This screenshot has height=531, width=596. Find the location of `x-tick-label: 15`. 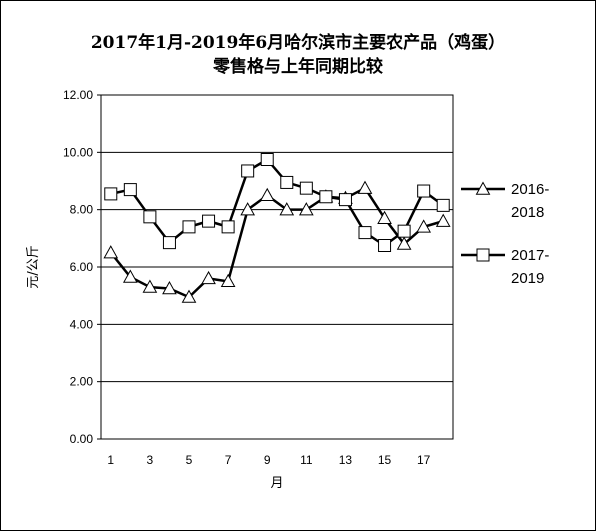

x-tick-label: 15 is located at coordinates (385, 460).